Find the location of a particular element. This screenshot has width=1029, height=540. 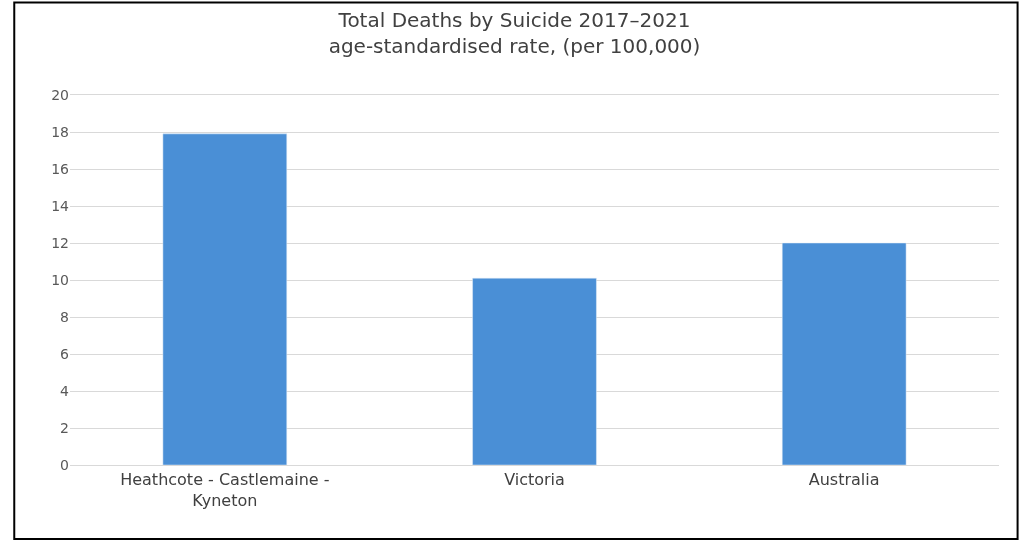

x-tick-label: Heathcote - Castlemaine - Kyneton is located at coordinates (225, 490).